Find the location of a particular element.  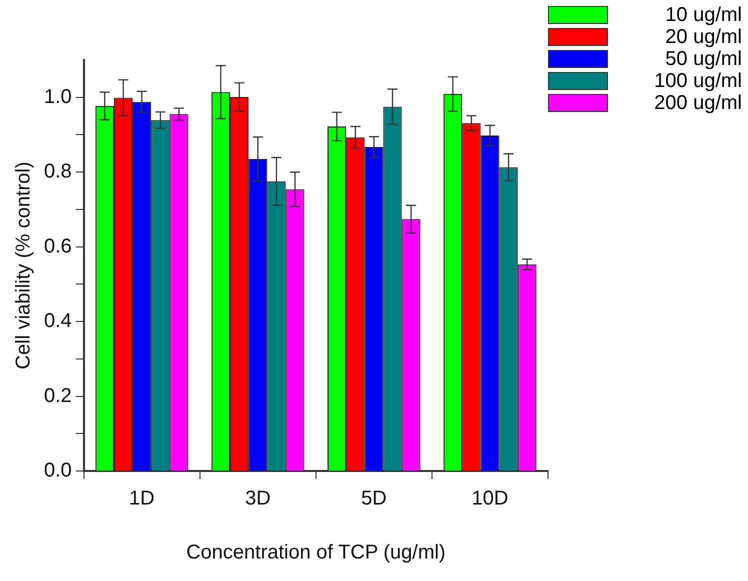

y-tick-label: 0.2 is located at coordinates (58, 395).